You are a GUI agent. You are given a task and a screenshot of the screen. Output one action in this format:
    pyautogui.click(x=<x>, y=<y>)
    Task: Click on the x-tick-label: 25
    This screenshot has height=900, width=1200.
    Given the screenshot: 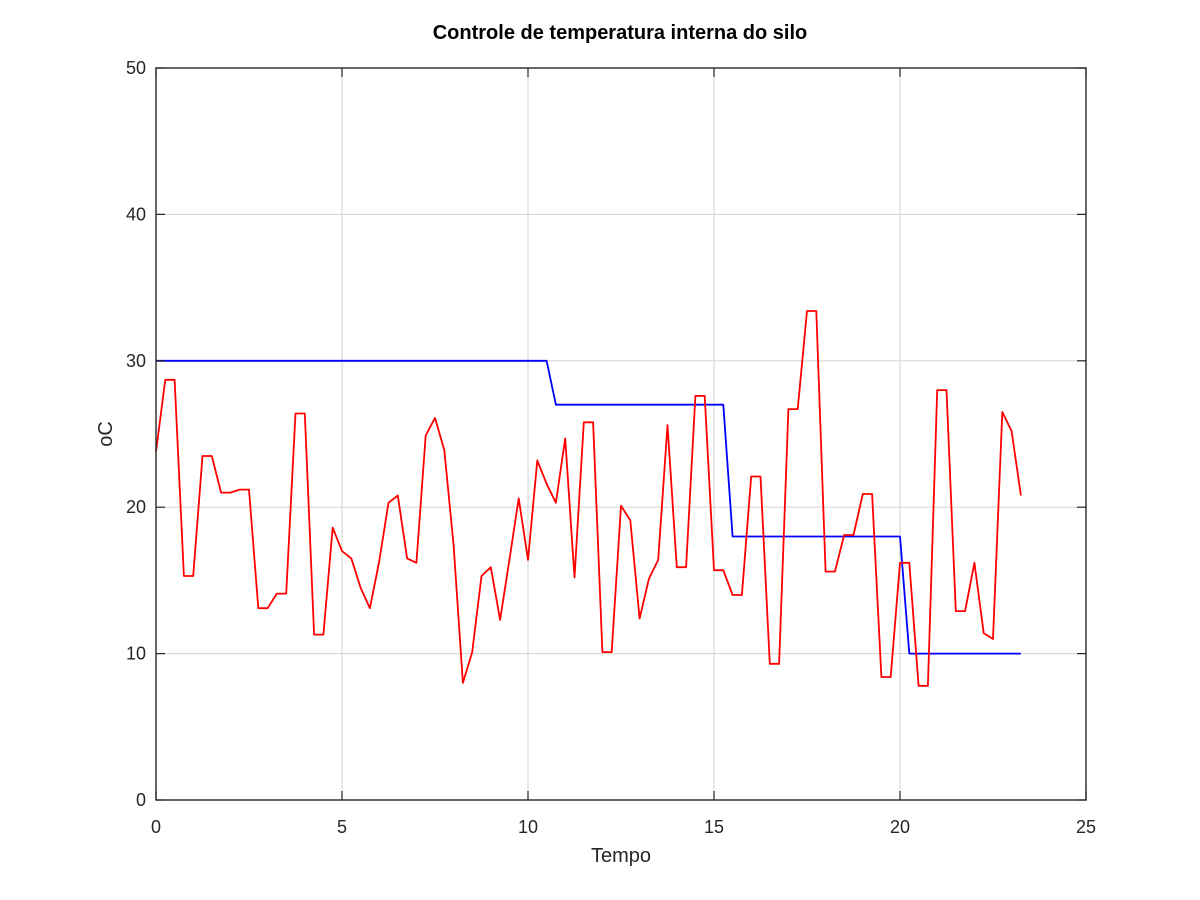 What is the action you would take?
    pyautogui.click(x=1086, y=827)
    